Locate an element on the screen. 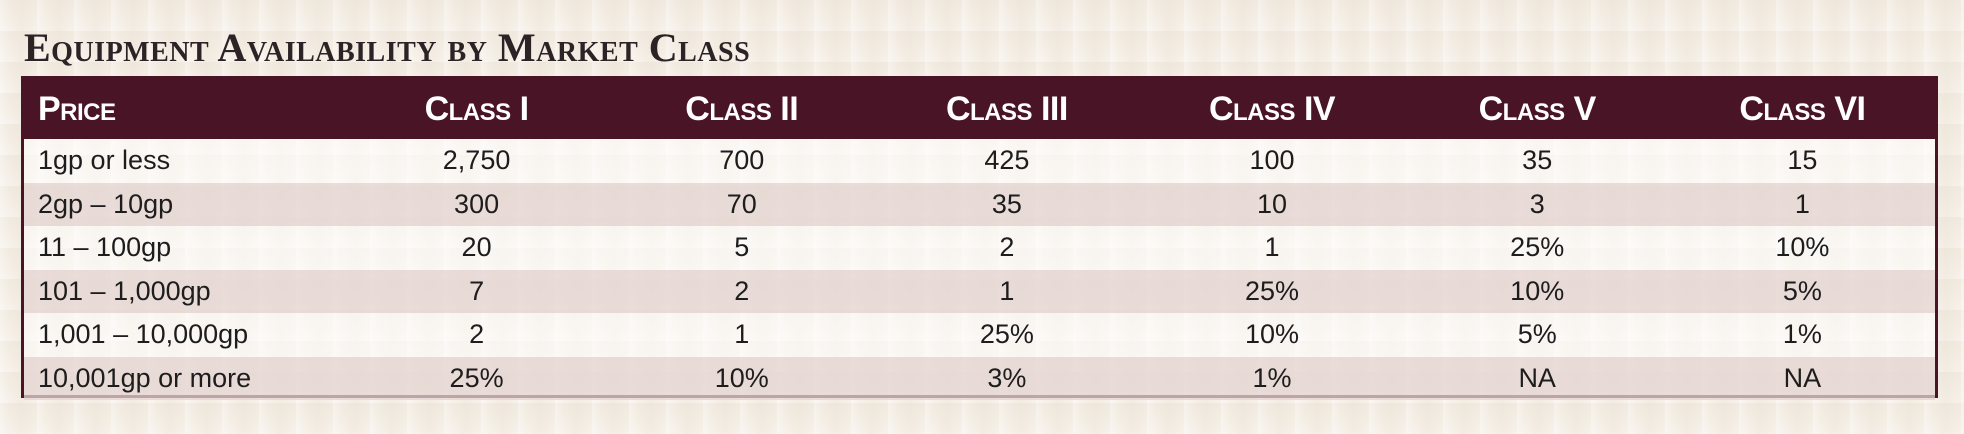 The height and width of the screenshot is (434, 1964). price-cell: 101 – 1,000gp is located at coordinates (124, 290).